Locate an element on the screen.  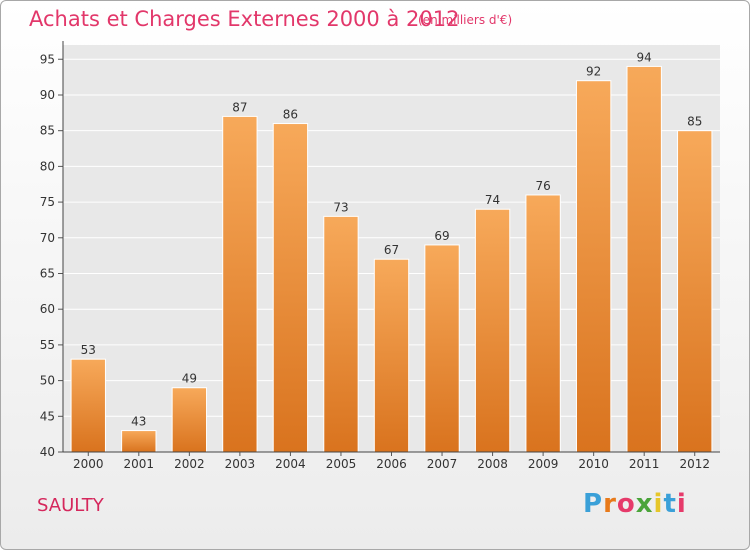
y-tick-label: 45 is located at coordinates (47, 416).